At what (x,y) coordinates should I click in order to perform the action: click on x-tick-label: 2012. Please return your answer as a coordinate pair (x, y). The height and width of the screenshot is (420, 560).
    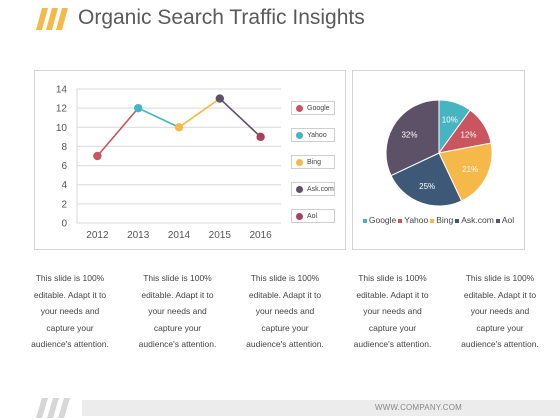
    Looking at the image, I should click on (97, 235).